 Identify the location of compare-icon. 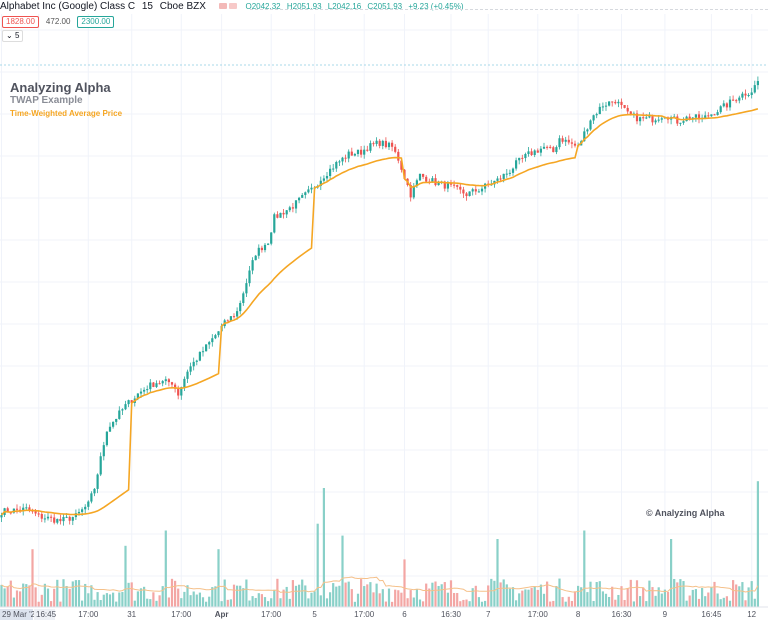
(232, 6).